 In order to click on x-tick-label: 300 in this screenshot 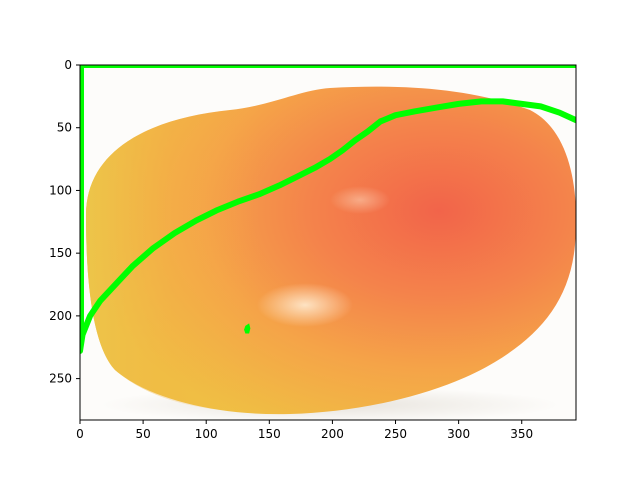, I will do `click(458, 434)`.